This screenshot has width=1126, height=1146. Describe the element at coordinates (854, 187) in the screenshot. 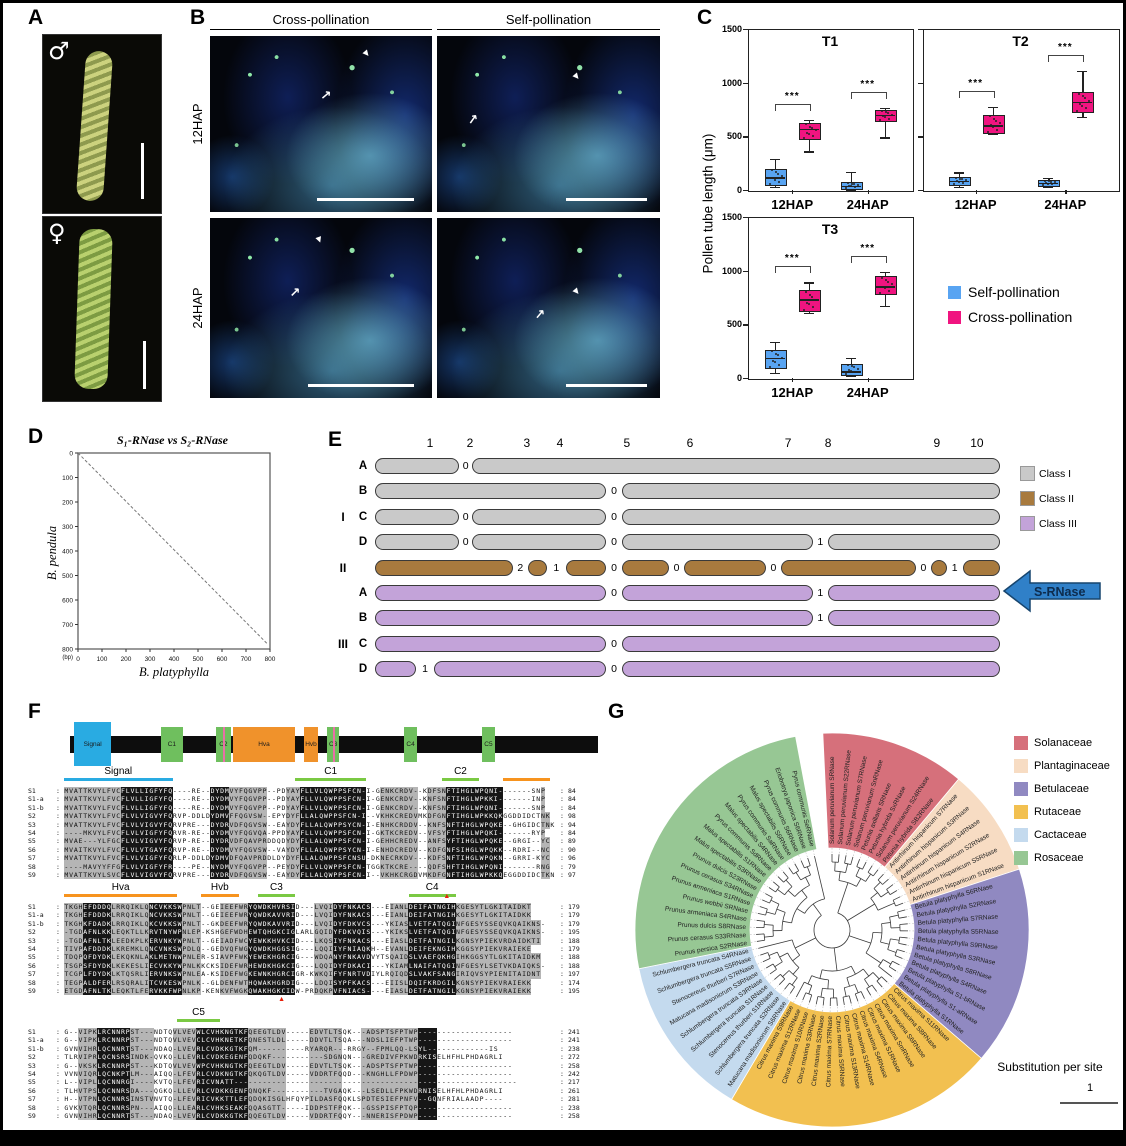

I see `jitter-dot` at that location.